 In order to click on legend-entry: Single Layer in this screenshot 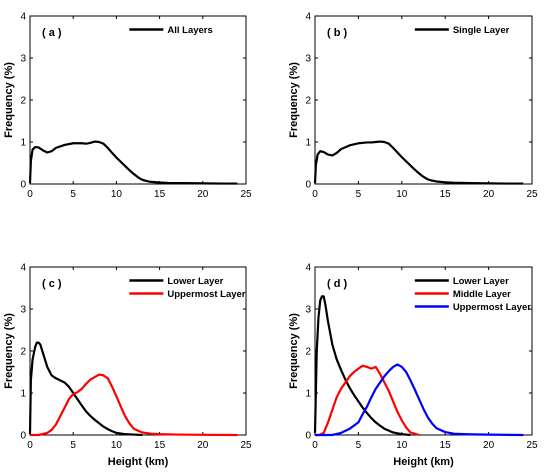, I will do `click(481, 30)`.